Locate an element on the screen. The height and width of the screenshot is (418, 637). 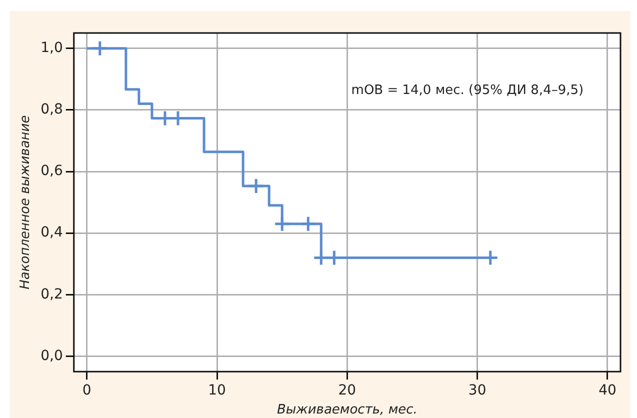
x-tick-label: 20 is located at coordinates (347, 390).